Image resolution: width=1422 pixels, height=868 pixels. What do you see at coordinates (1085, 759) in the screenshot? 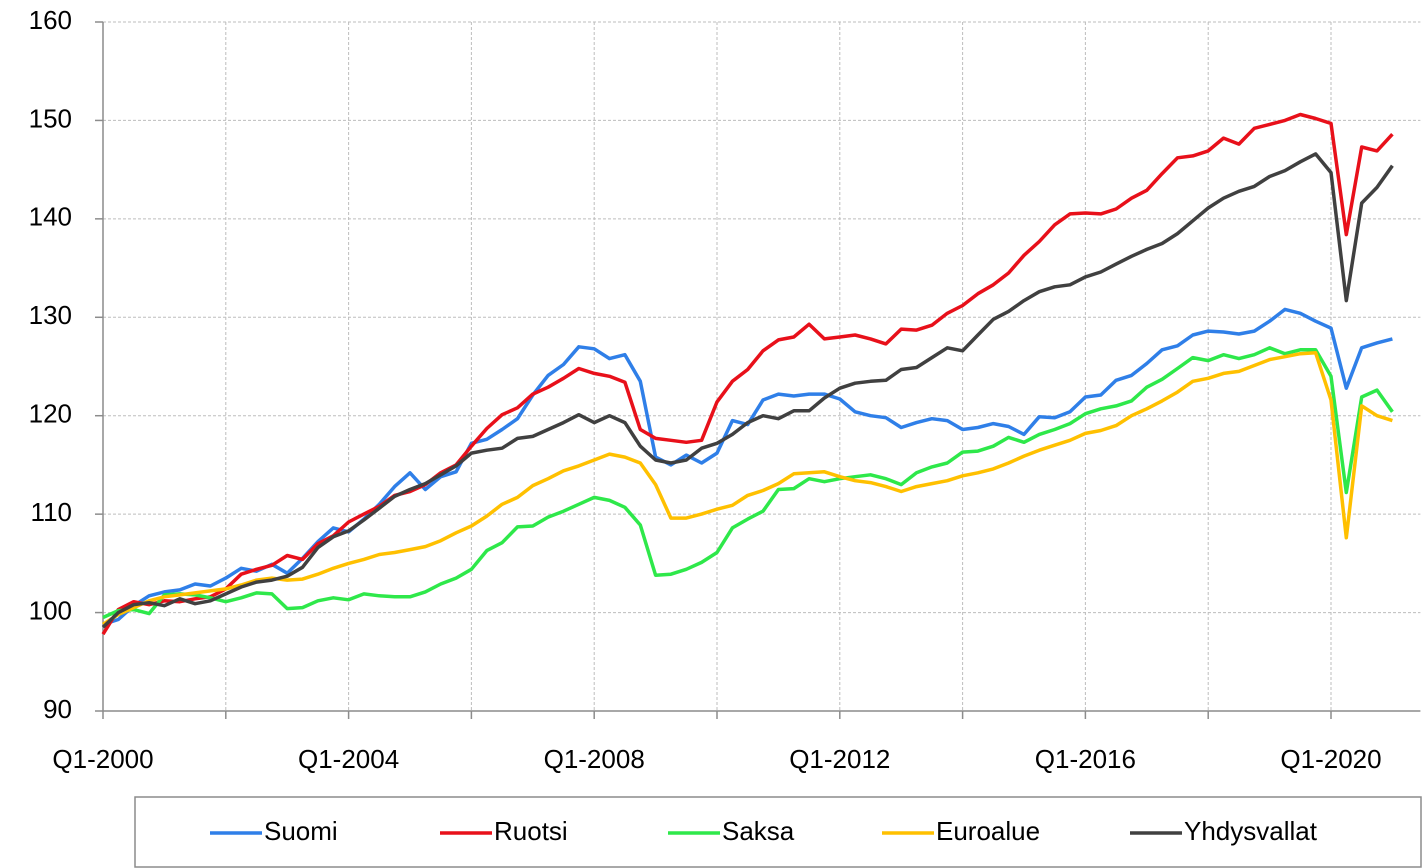
I see `x-tick-label: Q1-2016` at bounding box center [1085, 759].